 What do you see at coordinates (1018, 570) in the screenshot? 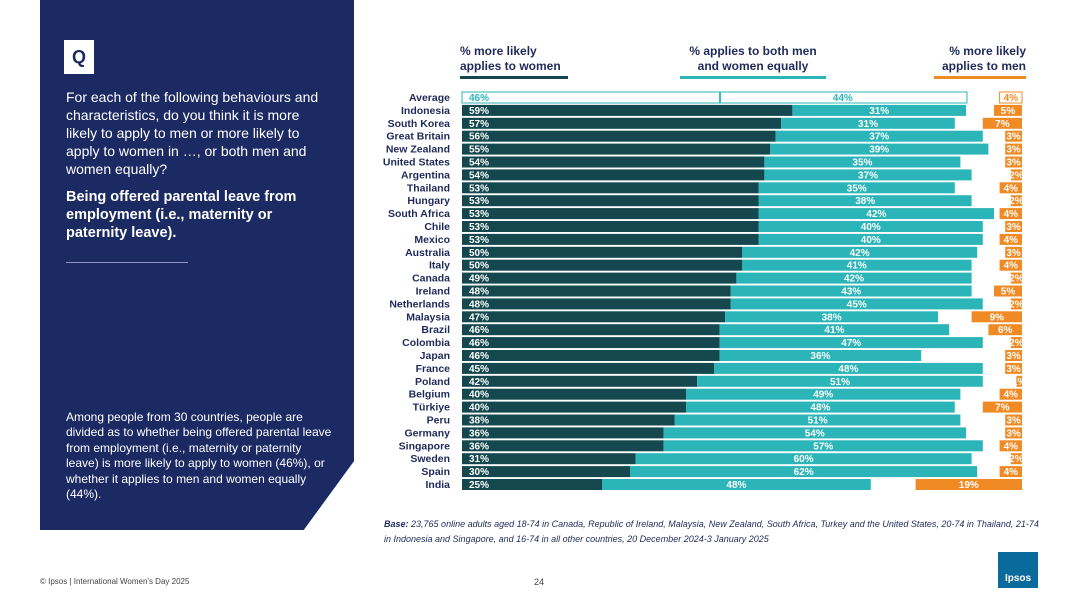
I see `ipsos-logo: Ipsos` at bounding box center [1018, 570].